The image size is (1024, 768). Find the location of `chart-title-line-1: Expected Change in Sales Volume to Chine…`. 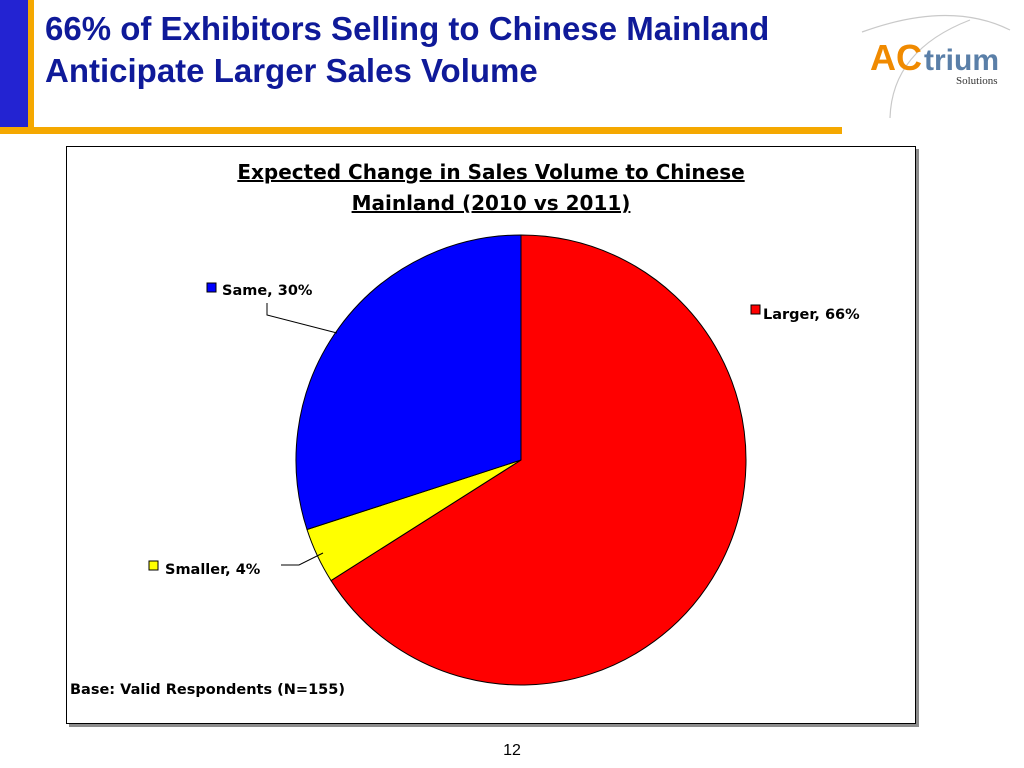

chart-title-line-1: Expected Change in Sales Volume to Chine… is located at coordinates (491, 172).